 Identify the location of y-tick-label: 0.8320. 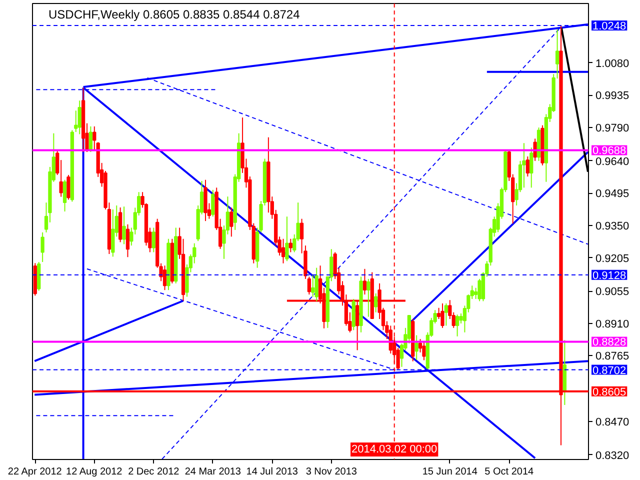
(613, 456).